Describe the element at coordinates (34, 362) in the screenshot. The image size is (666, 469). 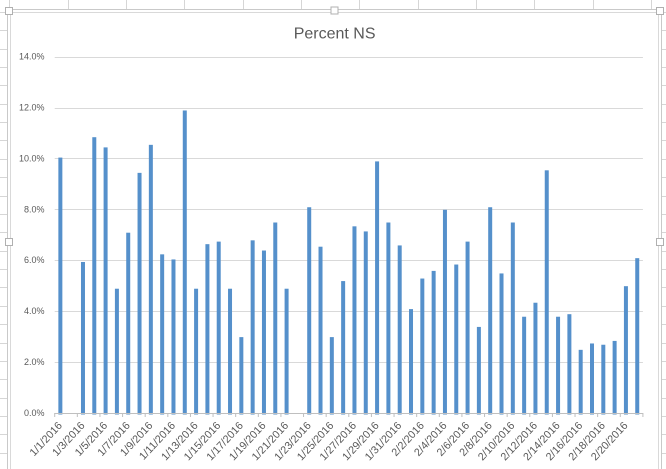
I see `svg-text: 2.0%` at that location.